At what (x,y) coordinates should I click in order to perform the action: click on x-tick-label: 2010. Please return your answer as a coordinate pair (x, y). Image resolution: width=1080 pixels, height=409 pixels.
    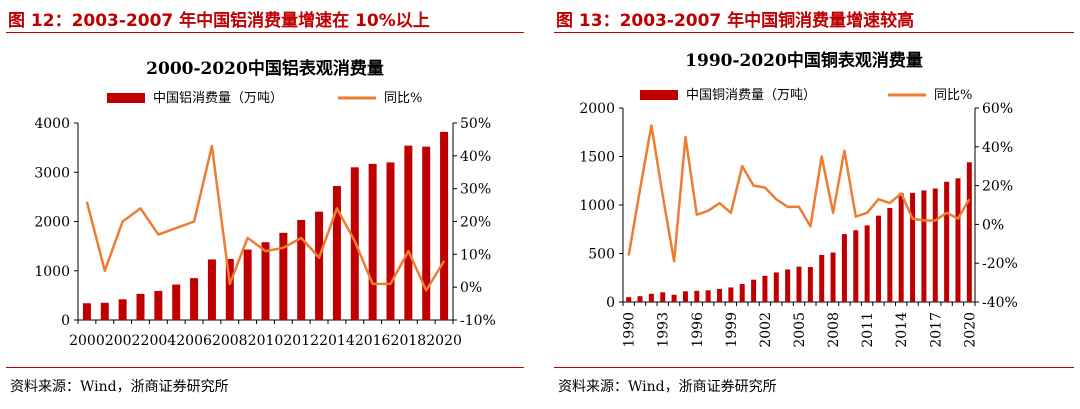
    Looking at the image, I should click on (266, 341).